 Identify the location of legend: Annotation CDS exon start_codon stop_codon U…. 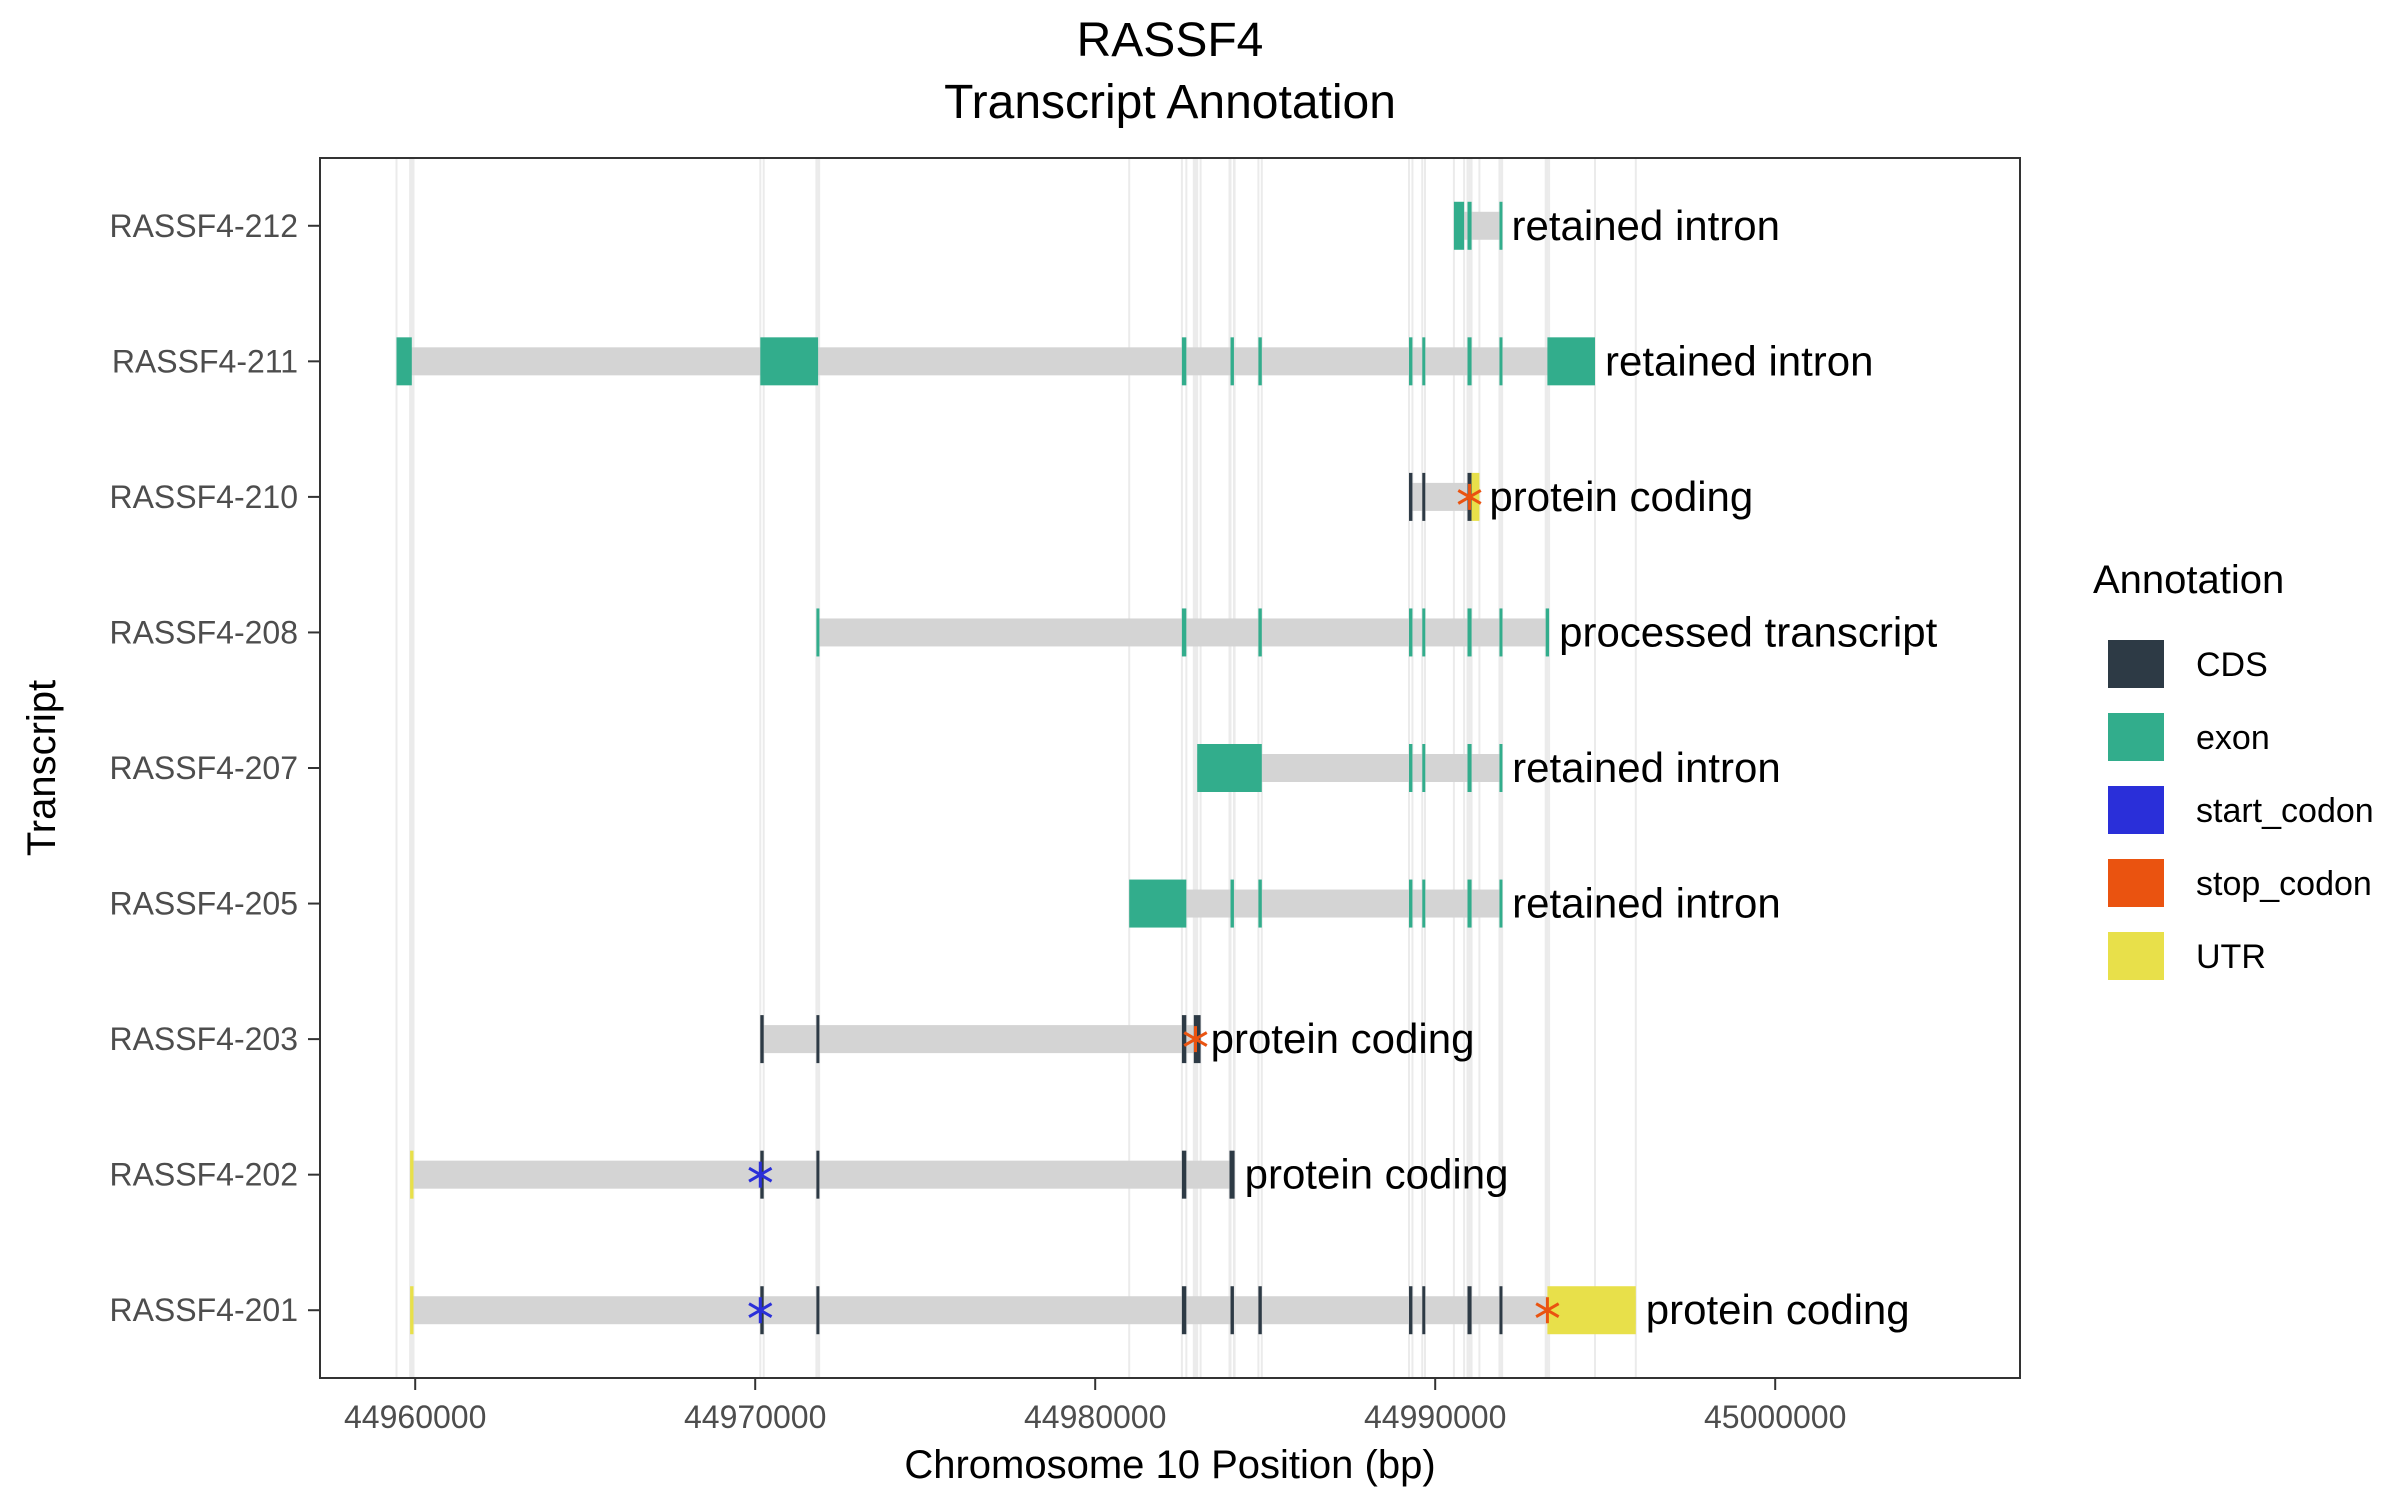
(2233, 769).